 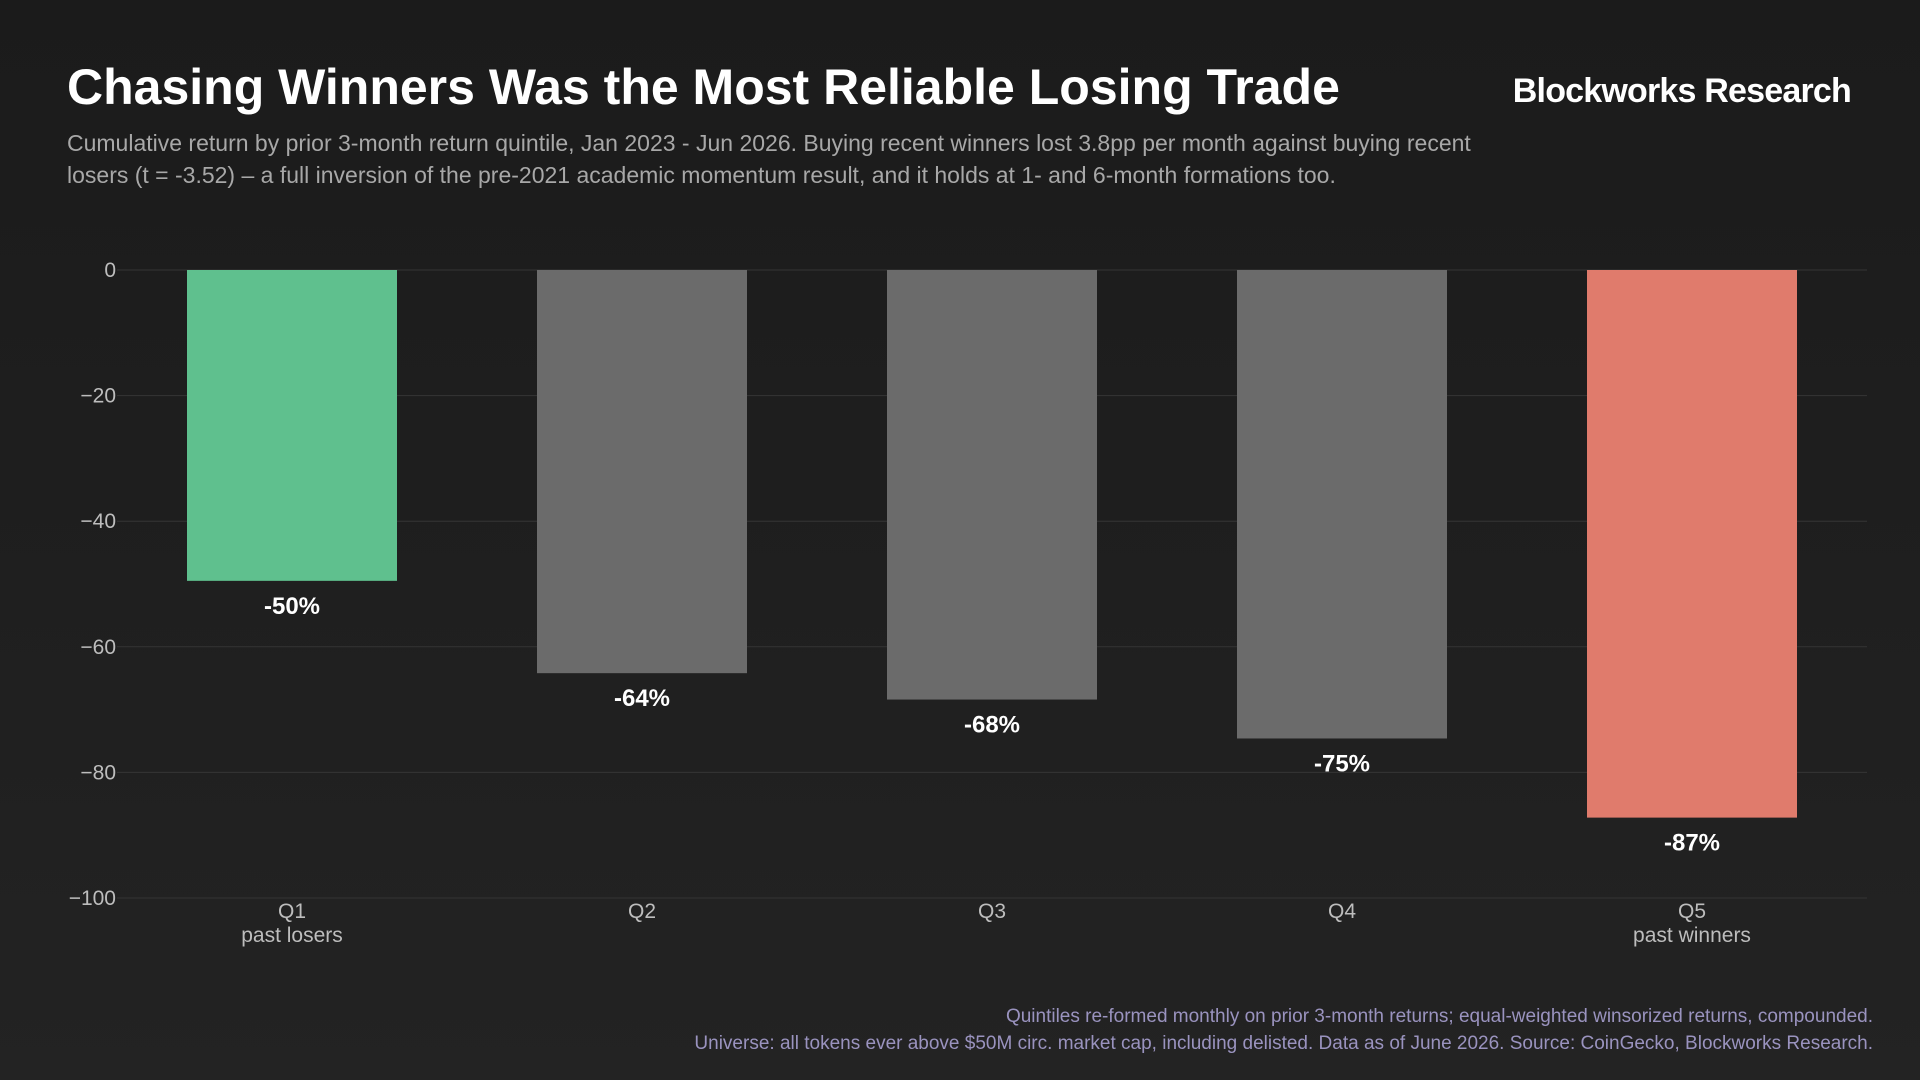 I want to click on x-category-label: Q2, so click(x=642, y=911).